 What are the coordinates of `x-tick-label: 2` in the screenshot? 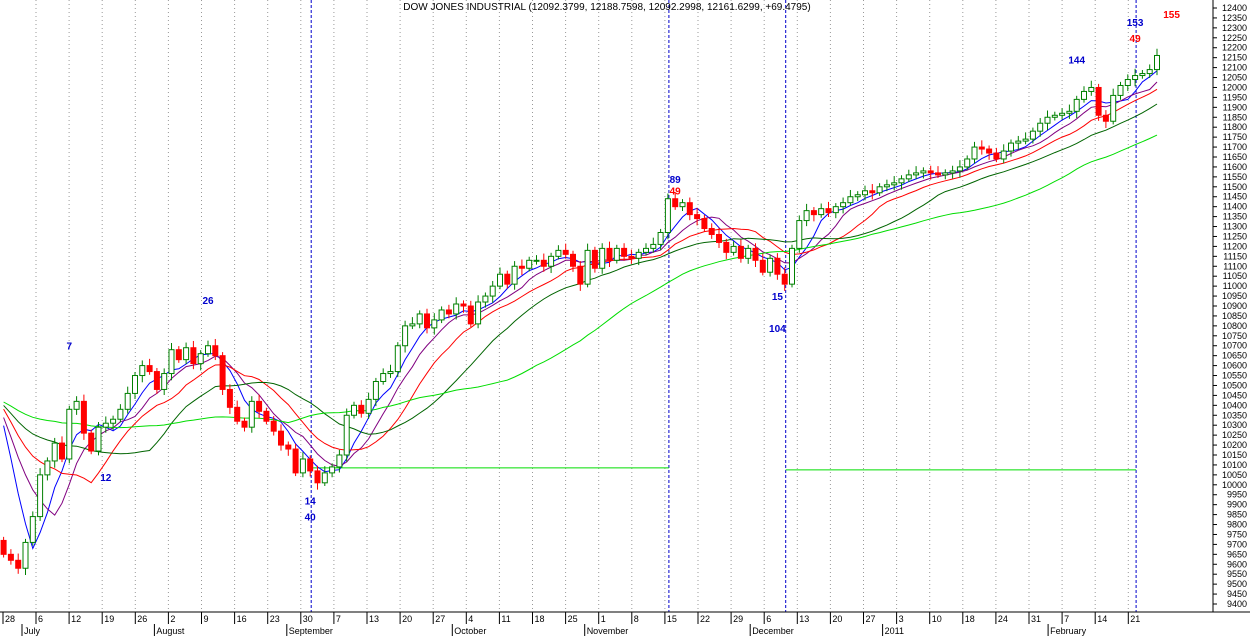 It's located at (172, 619).